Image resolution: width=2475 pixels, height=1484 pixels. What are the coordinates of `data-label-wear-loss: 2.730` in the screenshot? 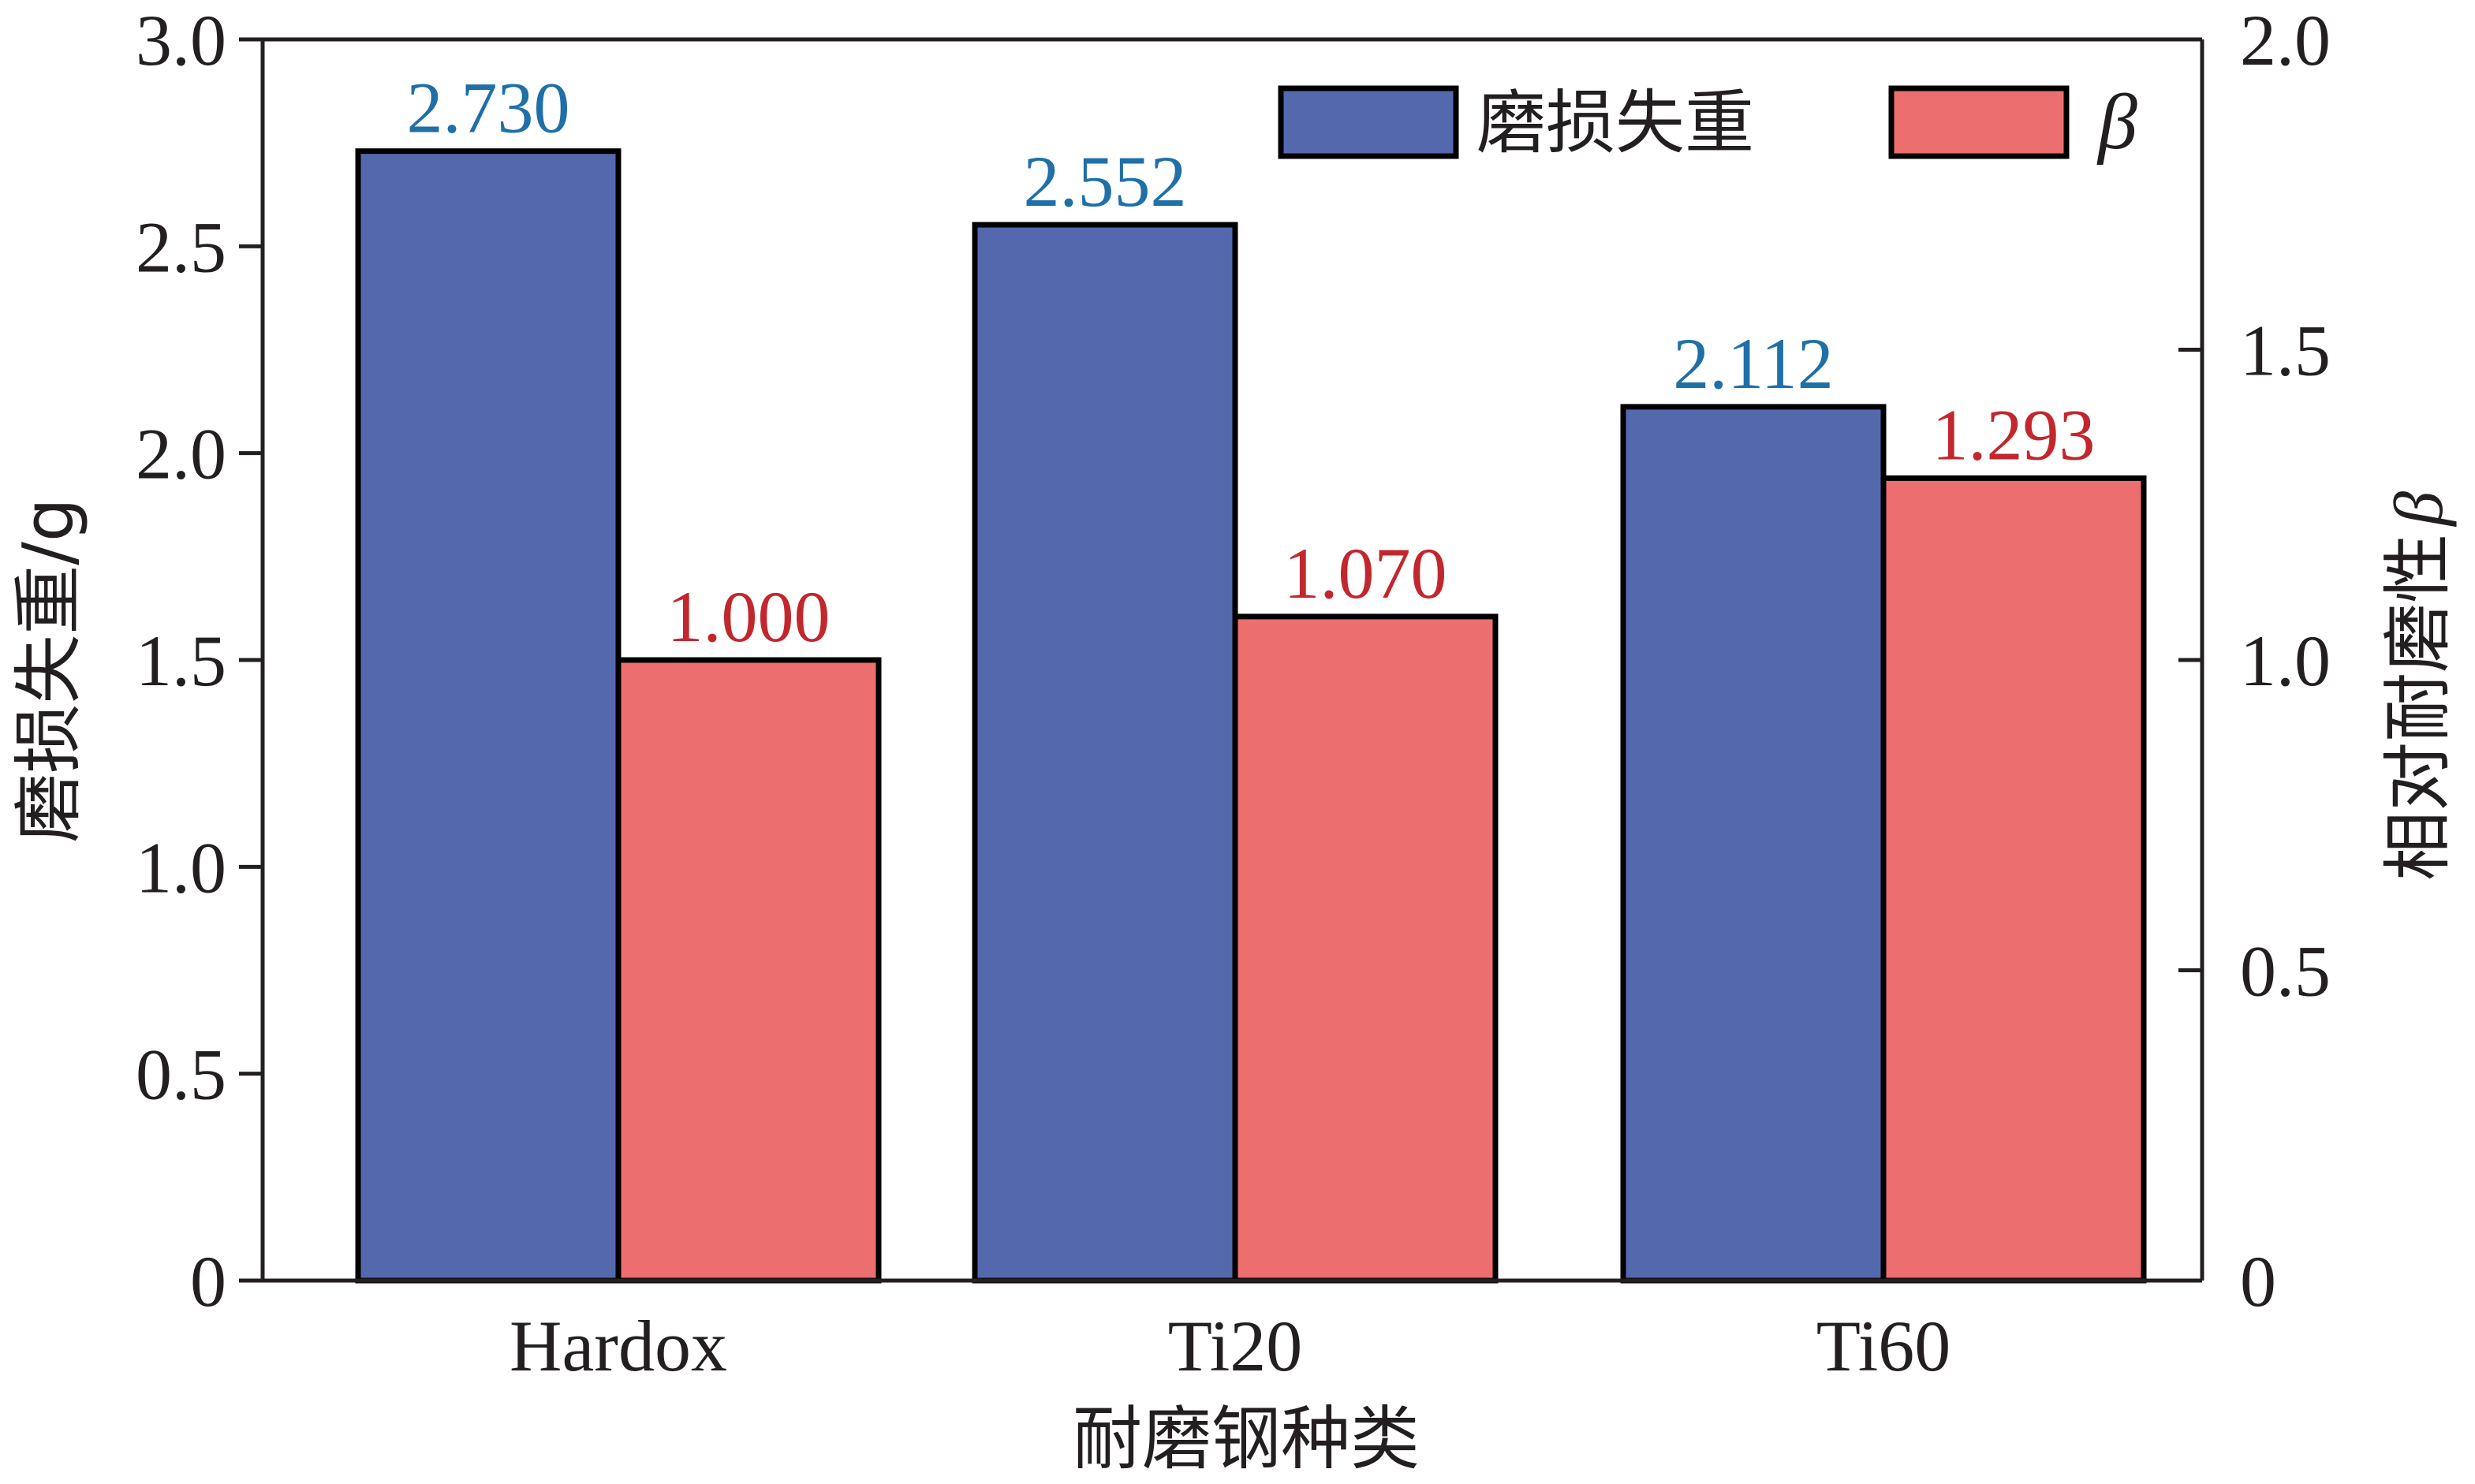 It's located at (488, 108).